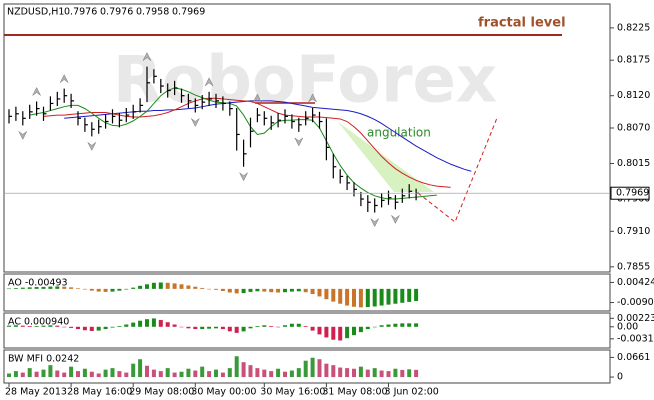 This screenshot has width=654, height=400. What do you see at coordinates (38, 322) in the screenshot?
I see `indicator-title: AC 0.000940` at bounding box center [38, 322].